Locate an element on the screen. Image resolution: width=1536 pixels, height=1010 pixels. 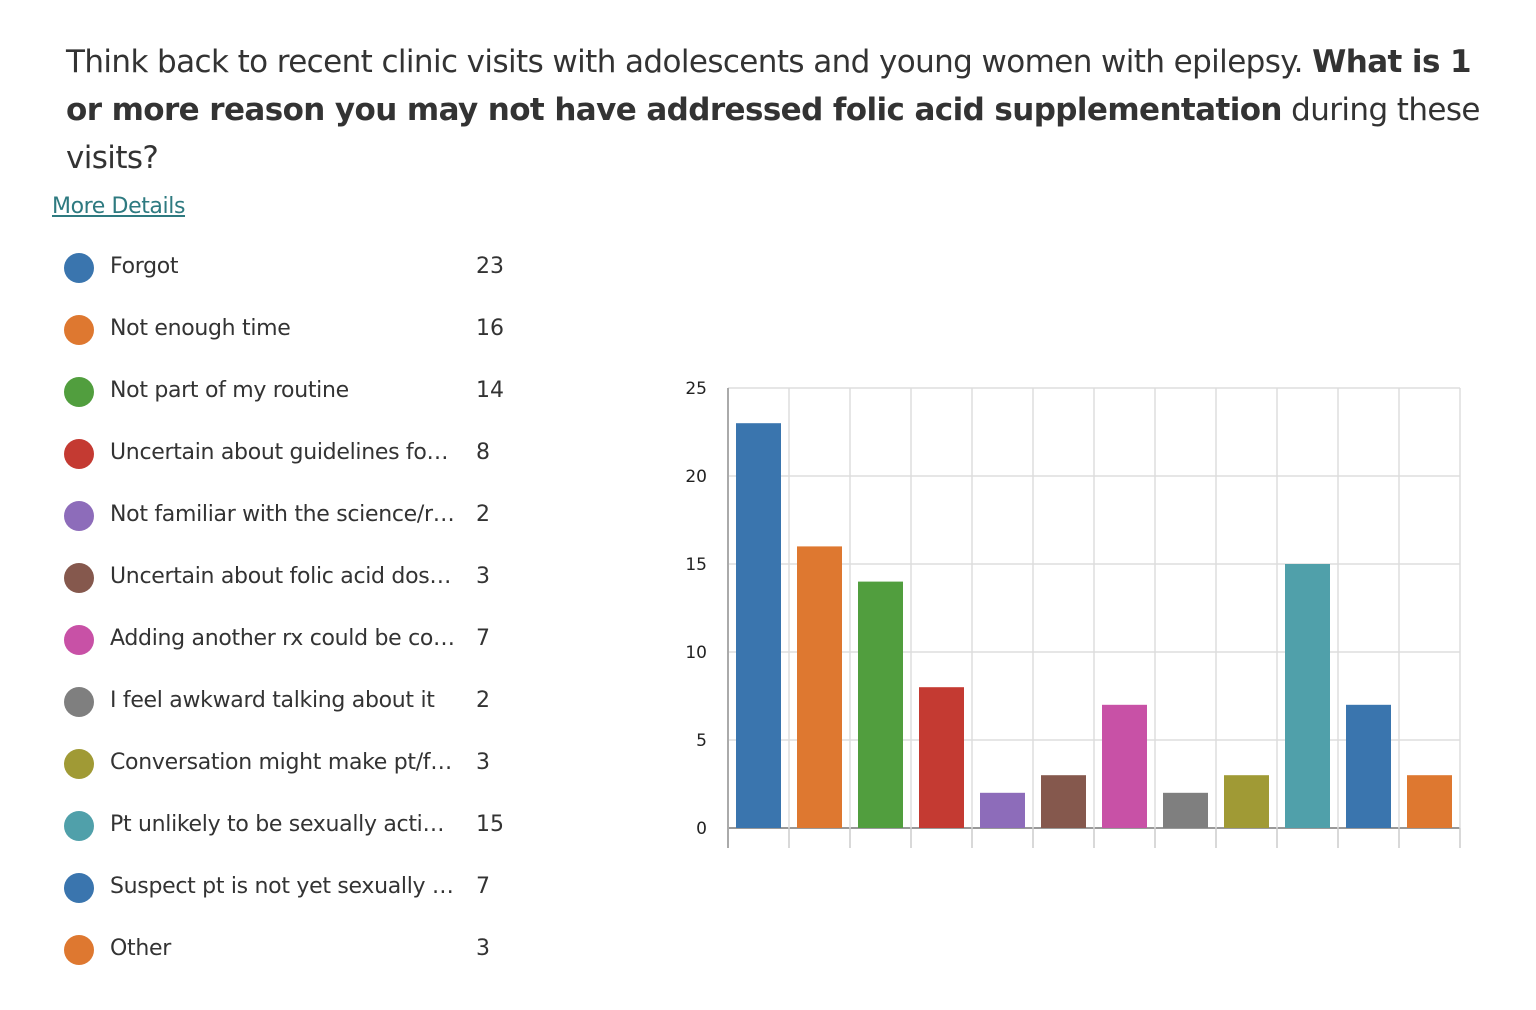
legend-count: 15 is located at coordinates (490, 824).